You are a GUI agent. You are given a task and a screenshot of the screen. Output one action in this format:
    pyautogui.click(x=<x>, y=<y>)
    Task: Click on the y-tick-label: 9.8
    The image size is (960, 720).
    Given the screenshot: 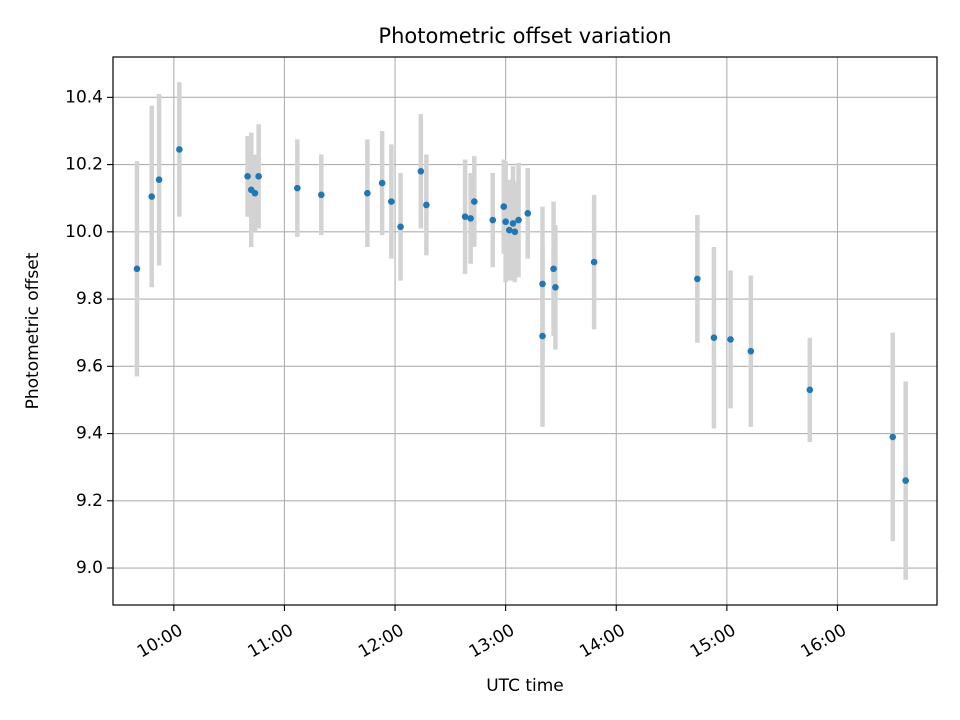 What is the action you would take?
    pyautogui.click(x=89, y=299)
    